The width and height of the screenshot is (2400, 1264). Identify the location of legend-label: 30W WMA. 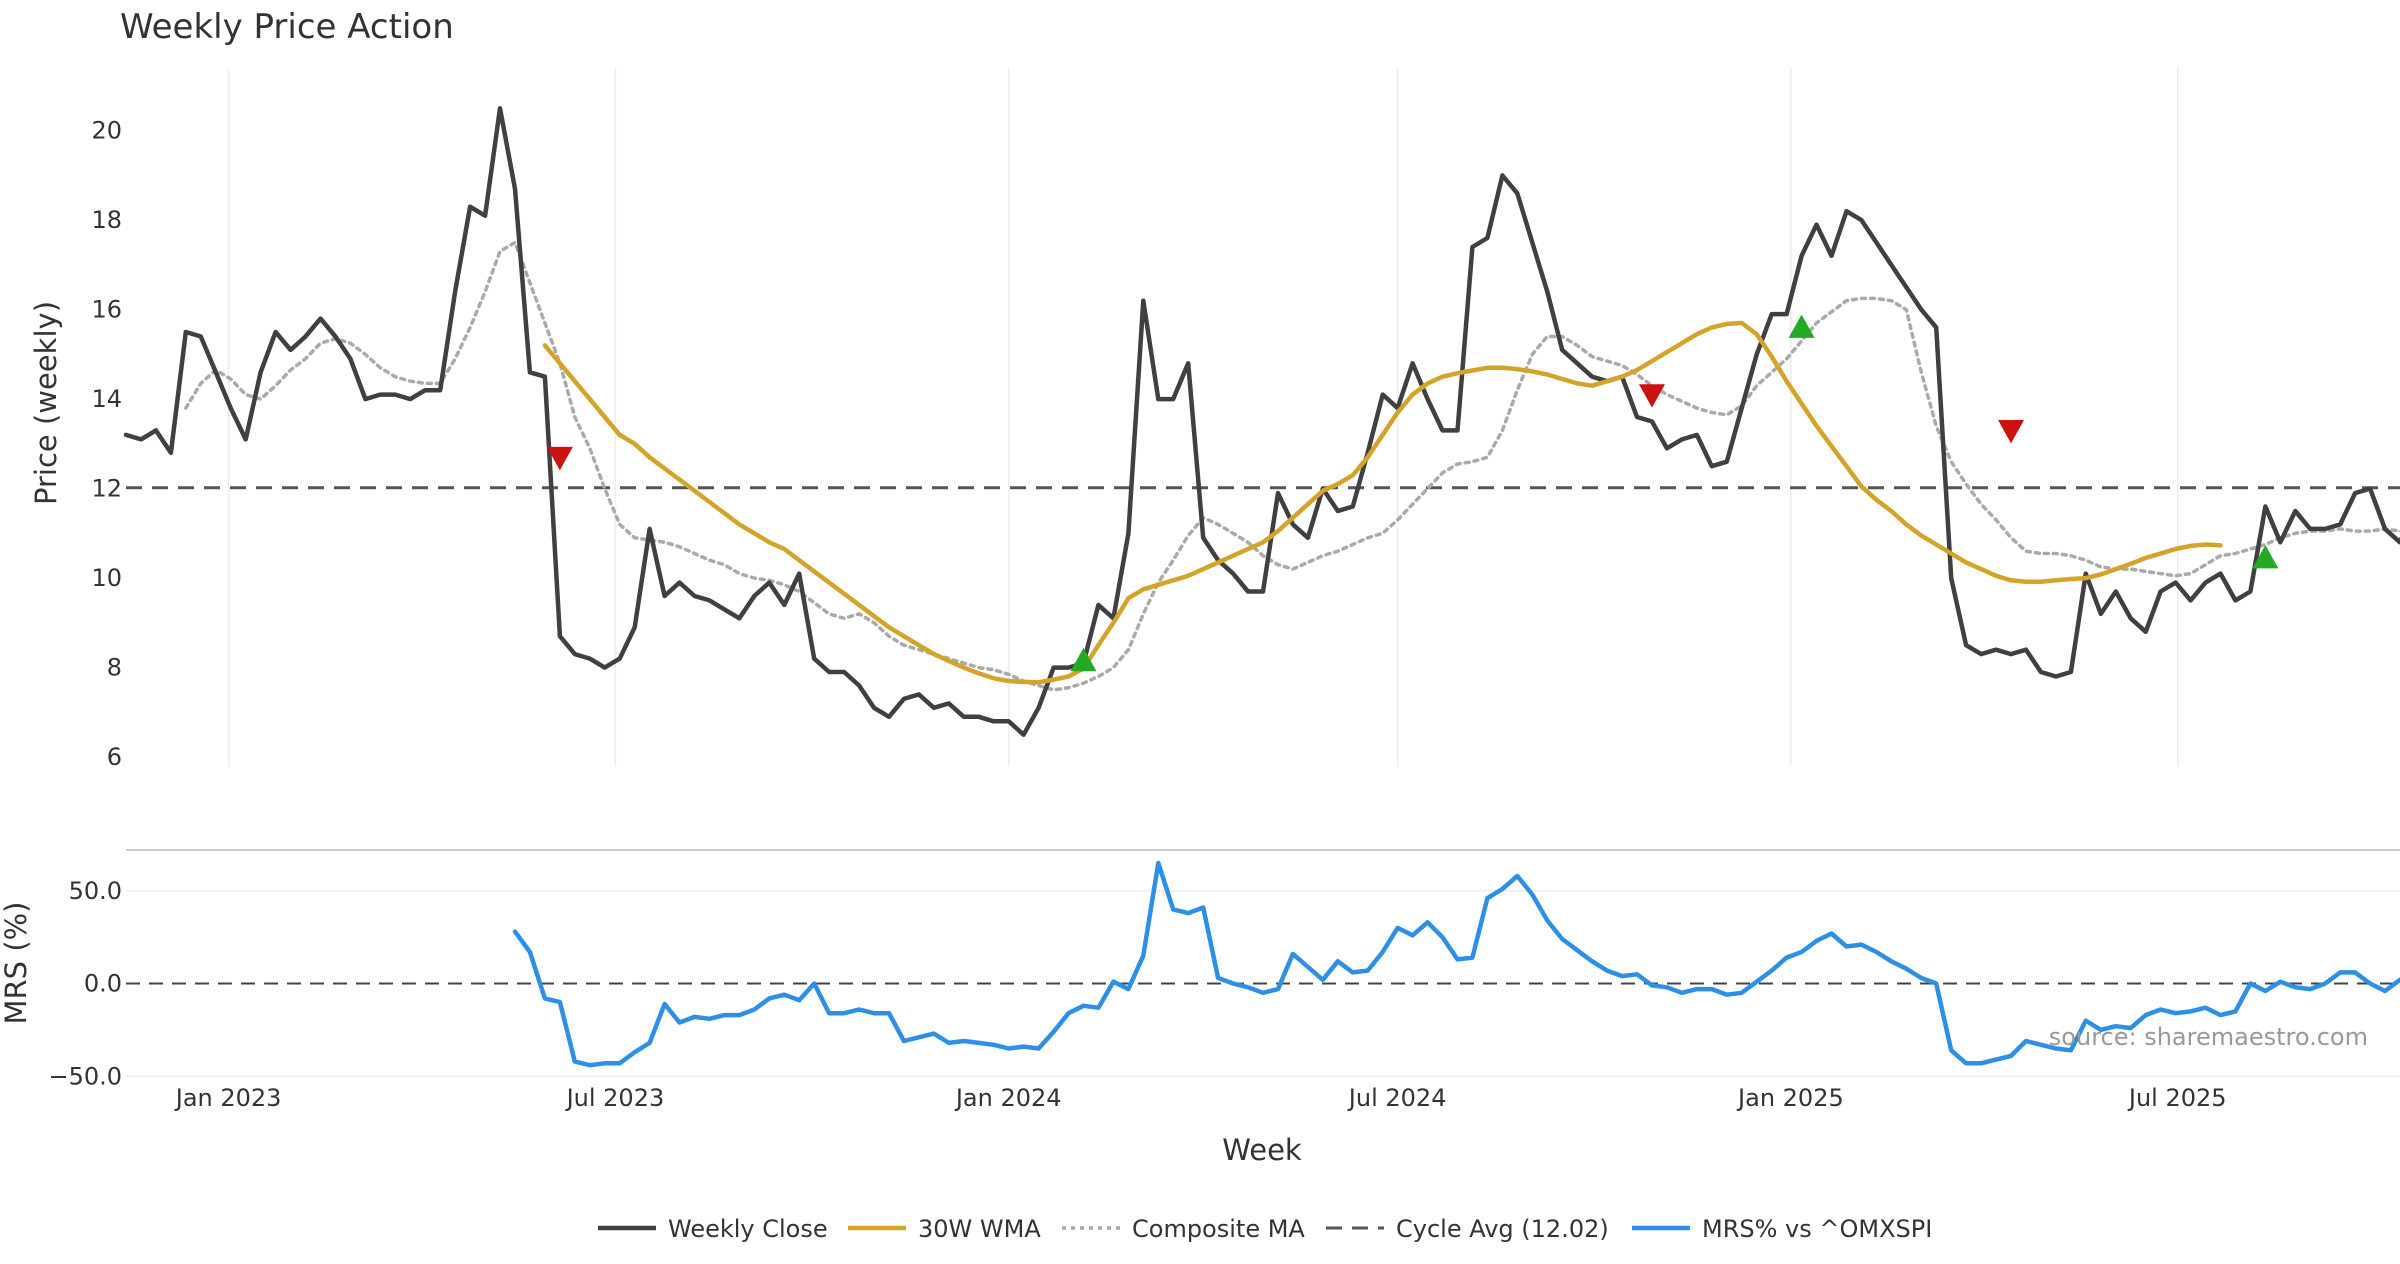
(979, 1229).